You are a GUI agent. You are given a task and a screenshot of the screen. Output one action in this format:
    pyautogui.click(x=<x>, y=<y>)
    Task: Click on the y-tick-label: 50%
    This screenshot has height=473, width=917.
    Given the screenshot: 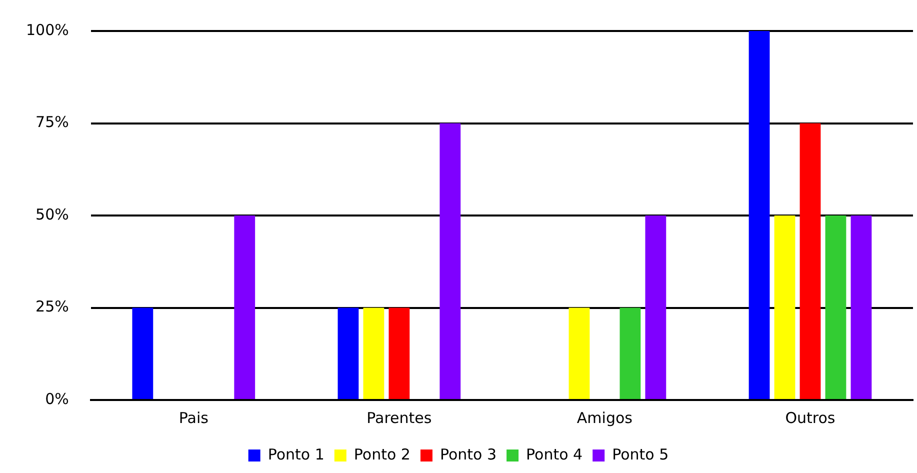 What is the action you would take?
    pyautogui.click(x=52, y=214)
    